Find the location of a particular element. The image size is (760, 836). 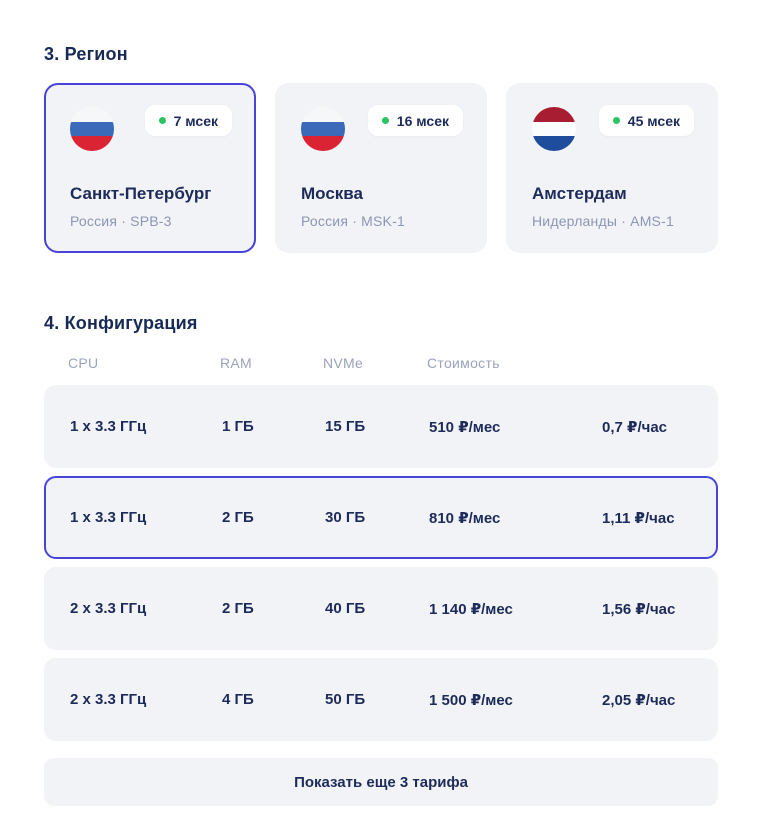

tariff-ram: 1 ГБ is located at coordinates (238, 426).